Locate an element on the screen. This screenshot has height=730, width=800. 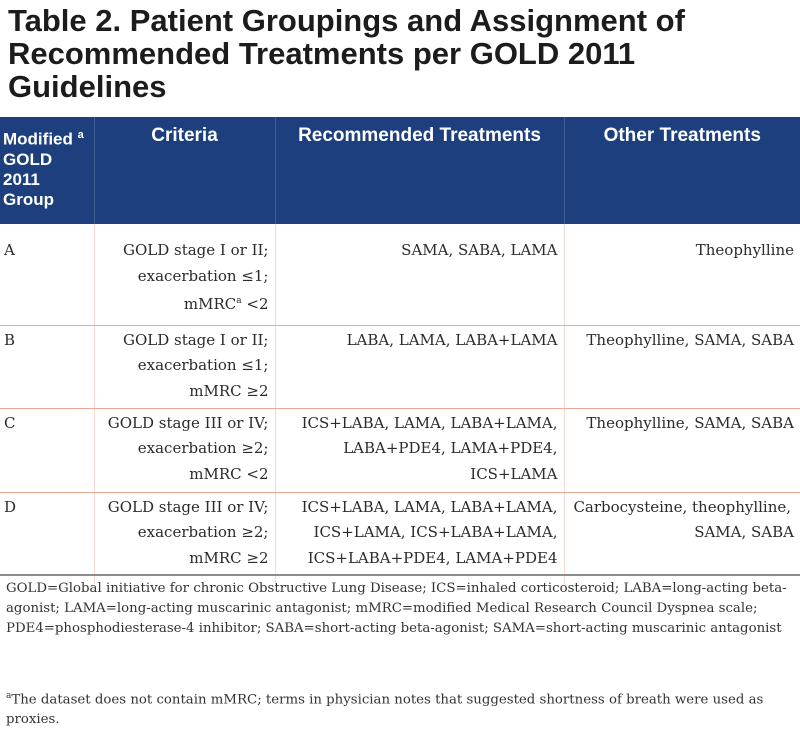
cell-group: A is located at coordinates (47, 275).